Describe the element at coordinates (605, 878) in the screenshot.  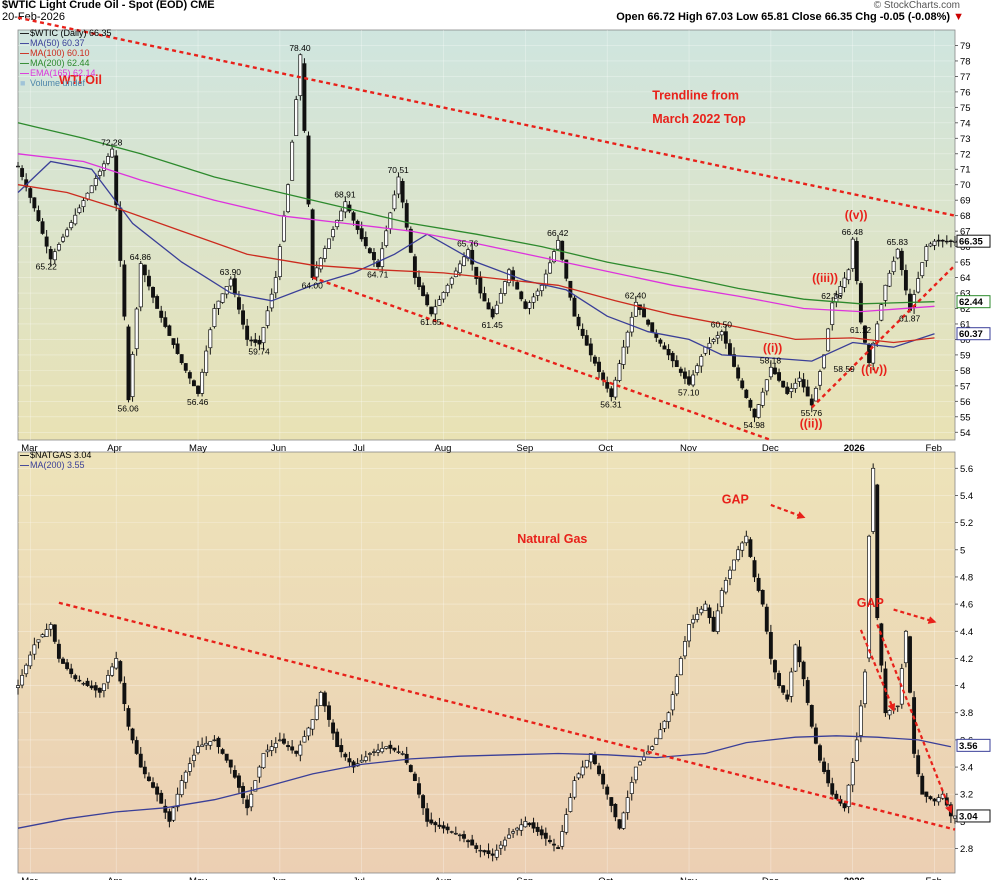
I see `gas-x-tick-label: Oct` at that location.